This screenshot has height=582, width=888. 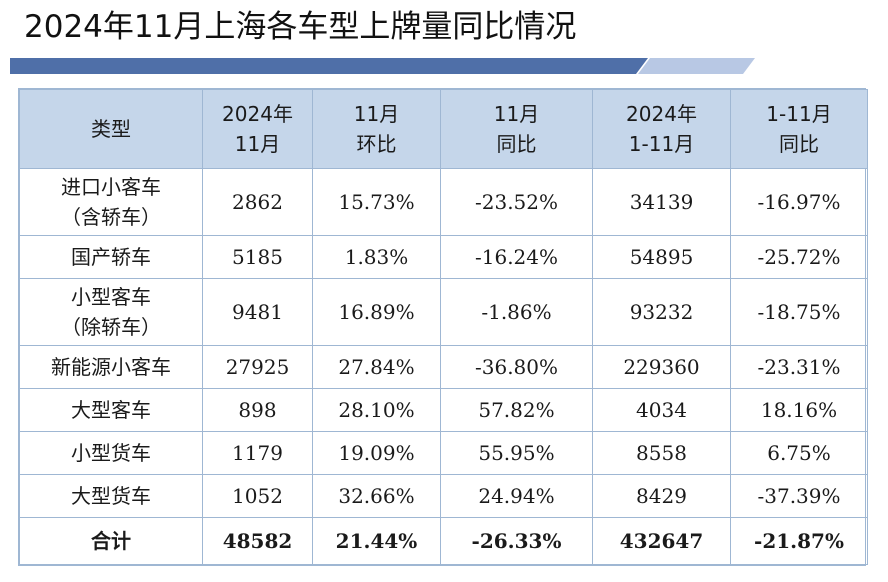 I want to click on title-underline-bar, so click(x=382, y=66).